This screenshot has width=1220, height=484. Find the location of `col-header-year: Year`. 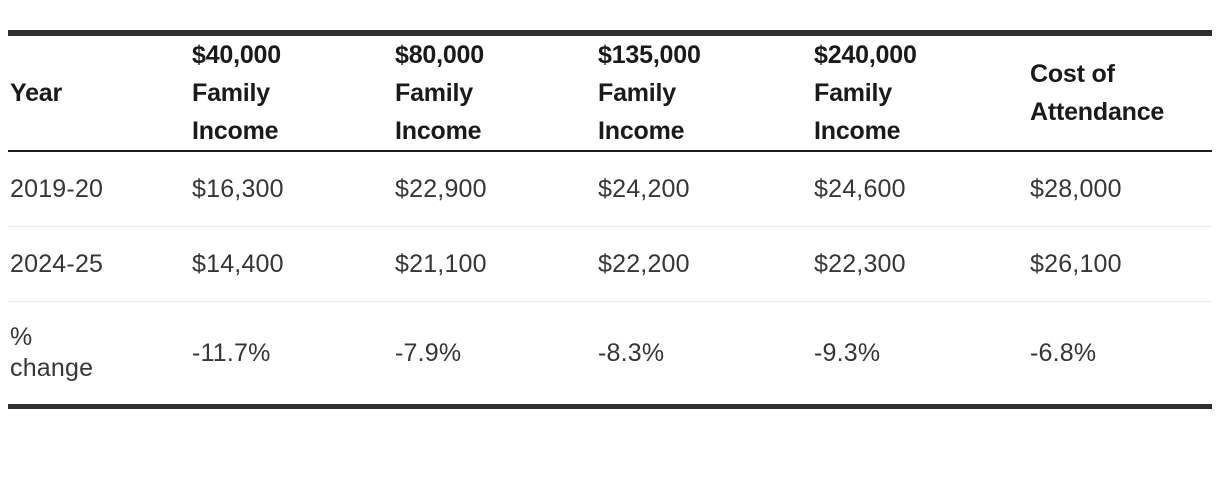

col-header-year: Year is located at coordinates (99, 92).